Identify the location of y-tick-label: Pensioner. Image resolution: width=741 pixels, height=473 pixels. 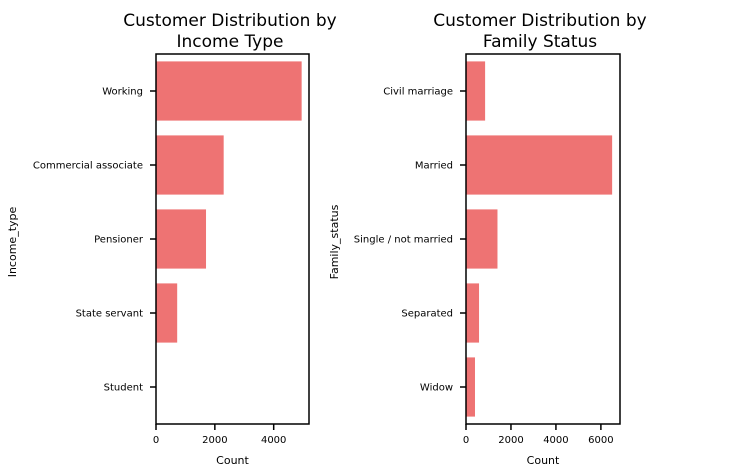
(119, 240).